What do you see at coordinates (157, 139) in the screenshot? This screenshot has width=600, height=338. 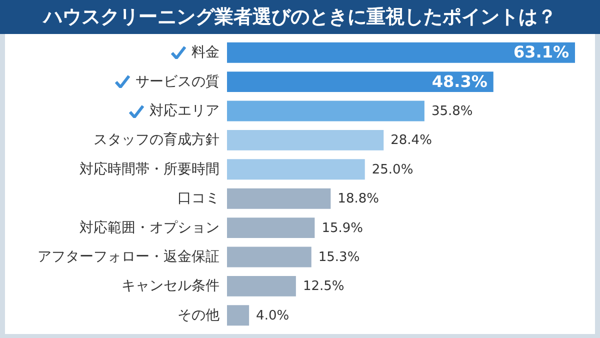 I see `y-tick-label: スタッフの育成方針` at bounding box center [157, 139].